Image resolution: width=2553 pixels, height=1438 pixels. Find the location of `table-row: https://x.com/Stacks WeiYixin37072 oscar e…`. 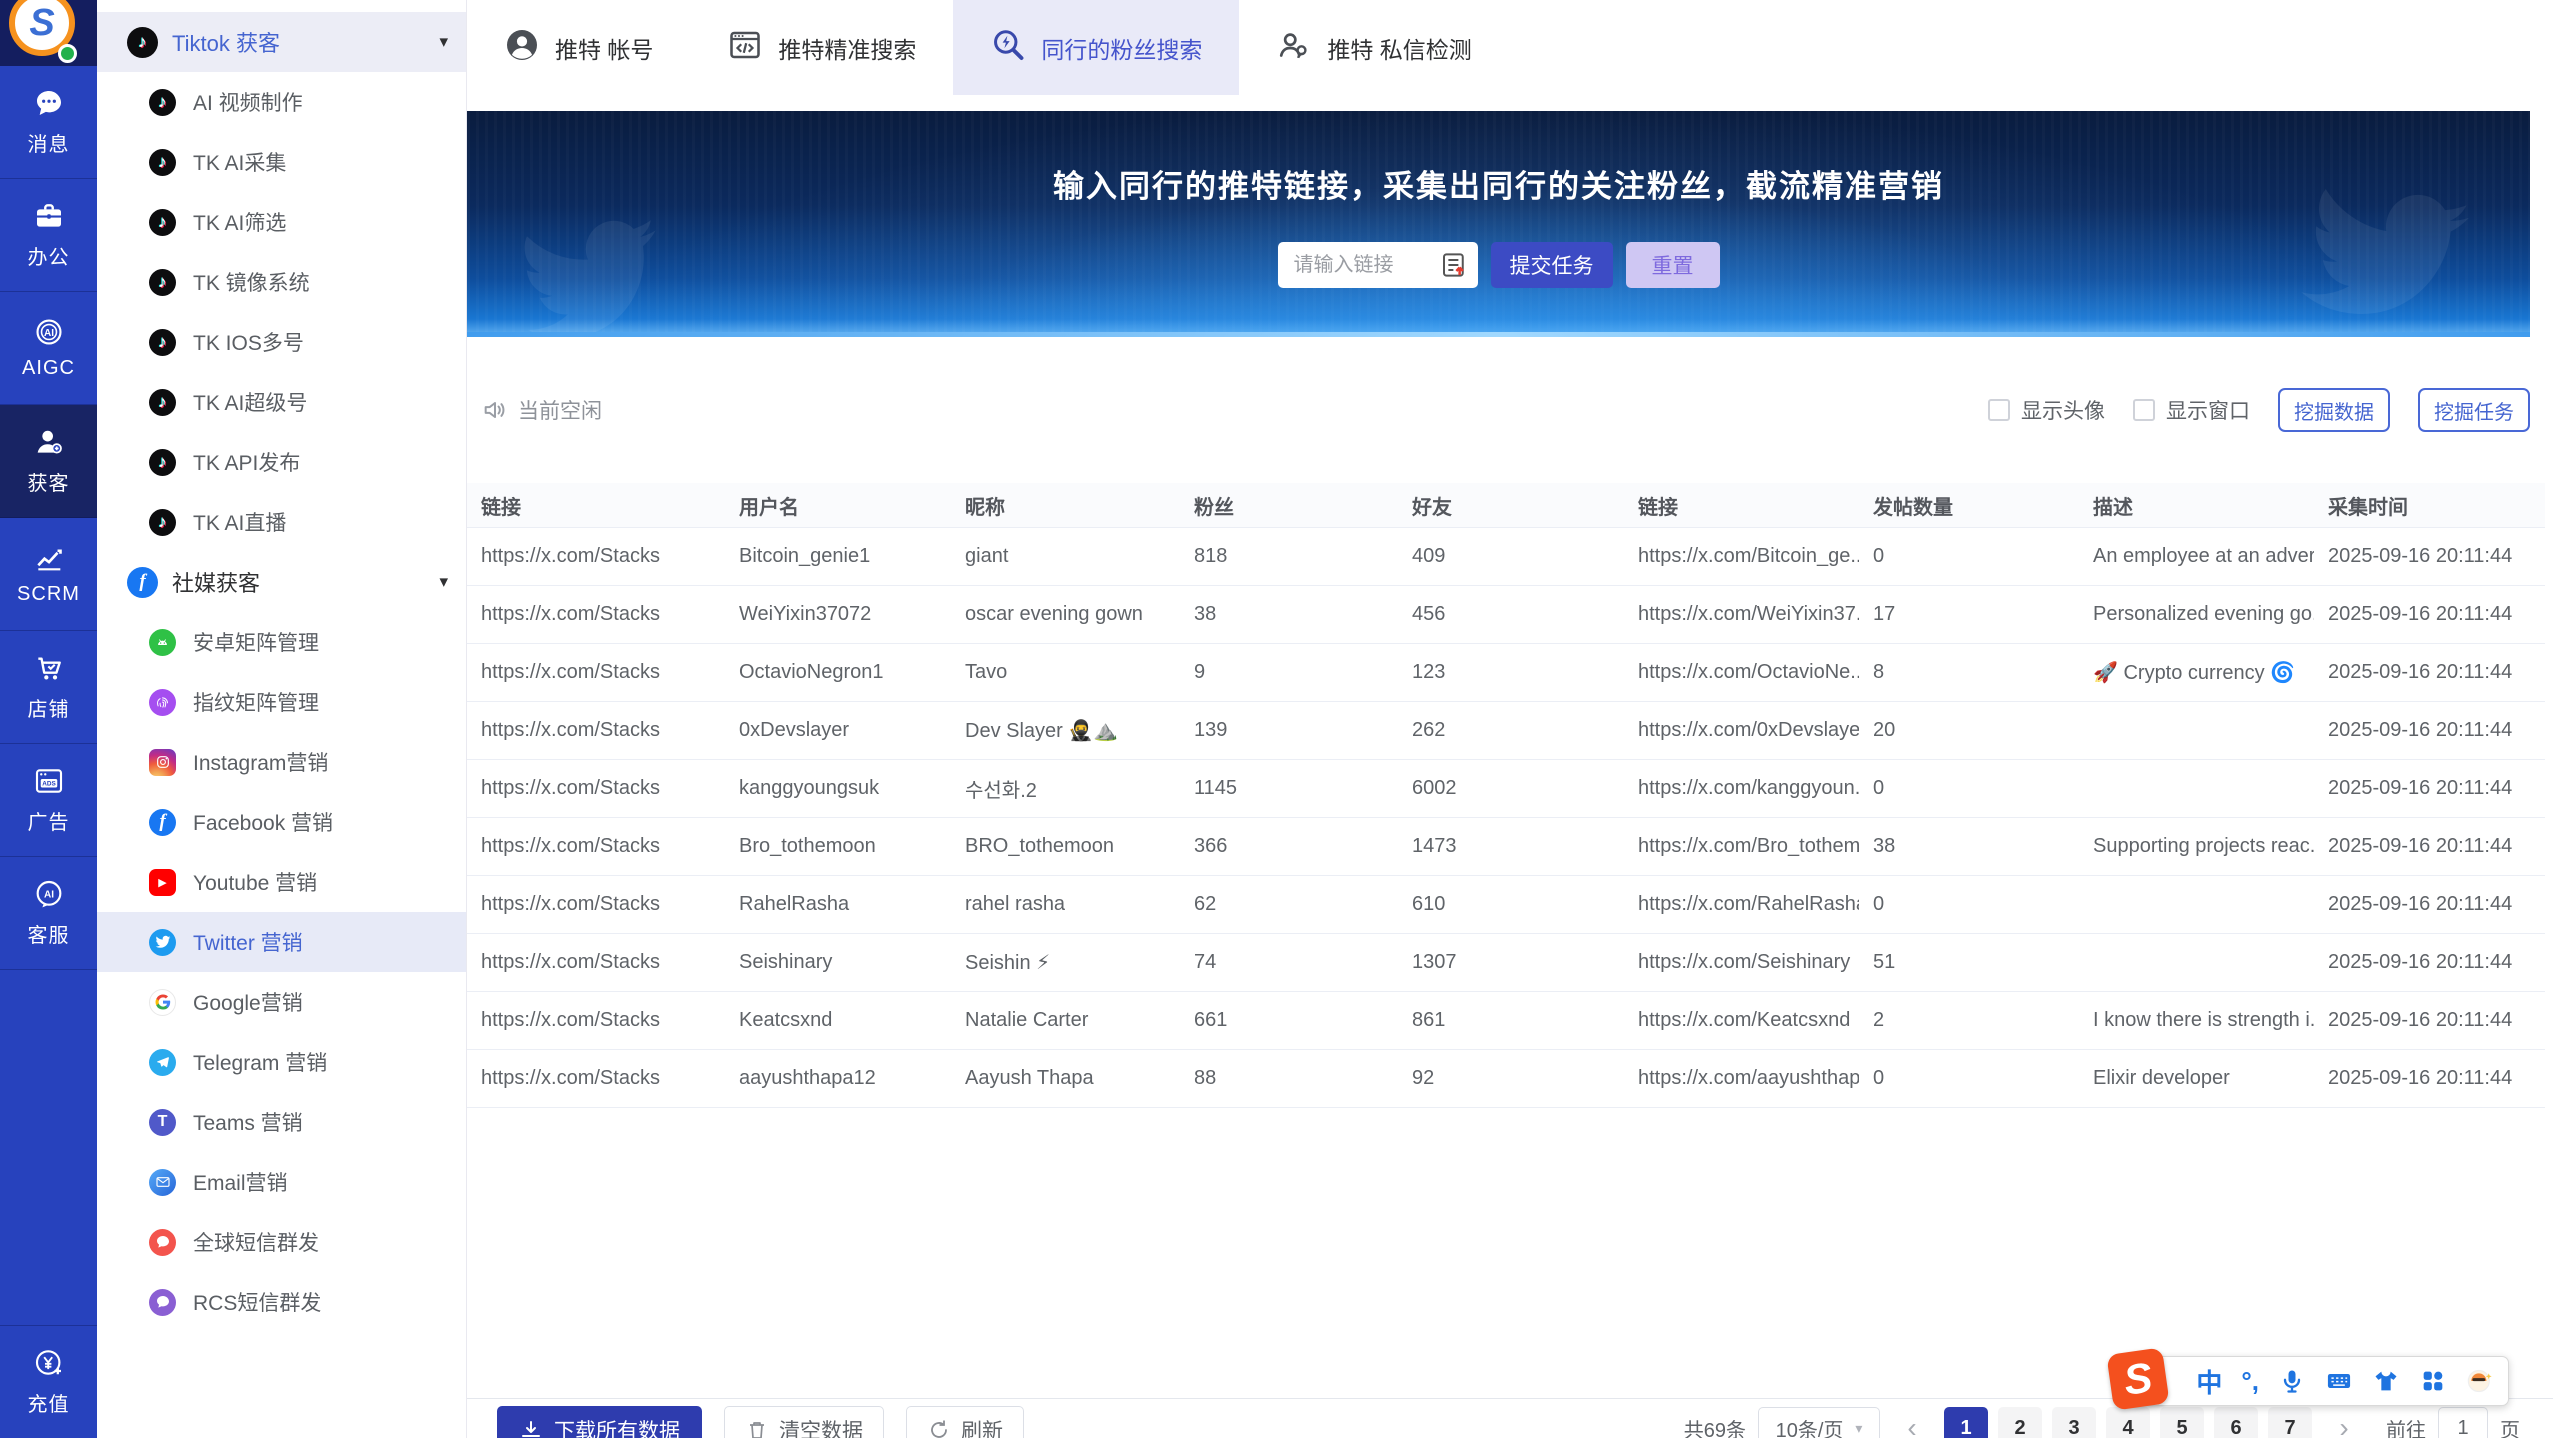

table-row: https://x.com/Stacks WeiYixin37072 oscar e… is located at coordinates (1506, 615).